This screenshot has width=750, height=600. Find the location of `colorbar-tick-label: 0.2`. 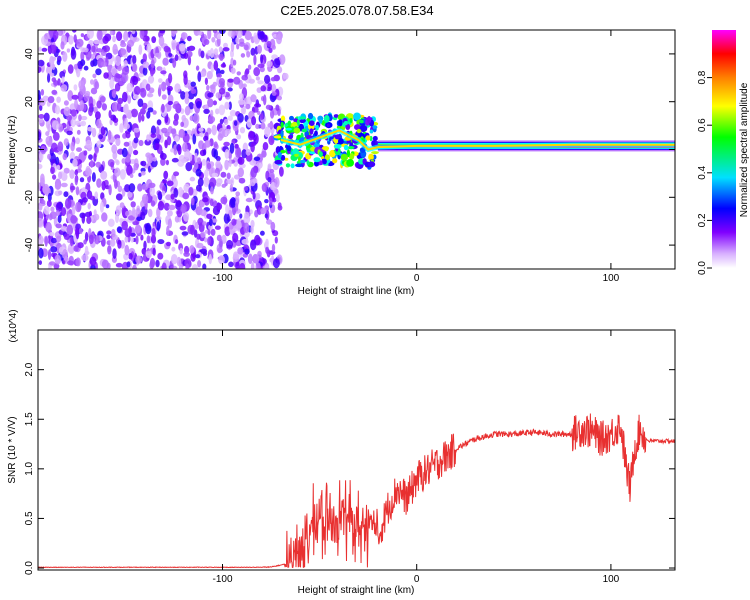

colorbar-tick-label: 0.2 is located at coordinates (702, 220).